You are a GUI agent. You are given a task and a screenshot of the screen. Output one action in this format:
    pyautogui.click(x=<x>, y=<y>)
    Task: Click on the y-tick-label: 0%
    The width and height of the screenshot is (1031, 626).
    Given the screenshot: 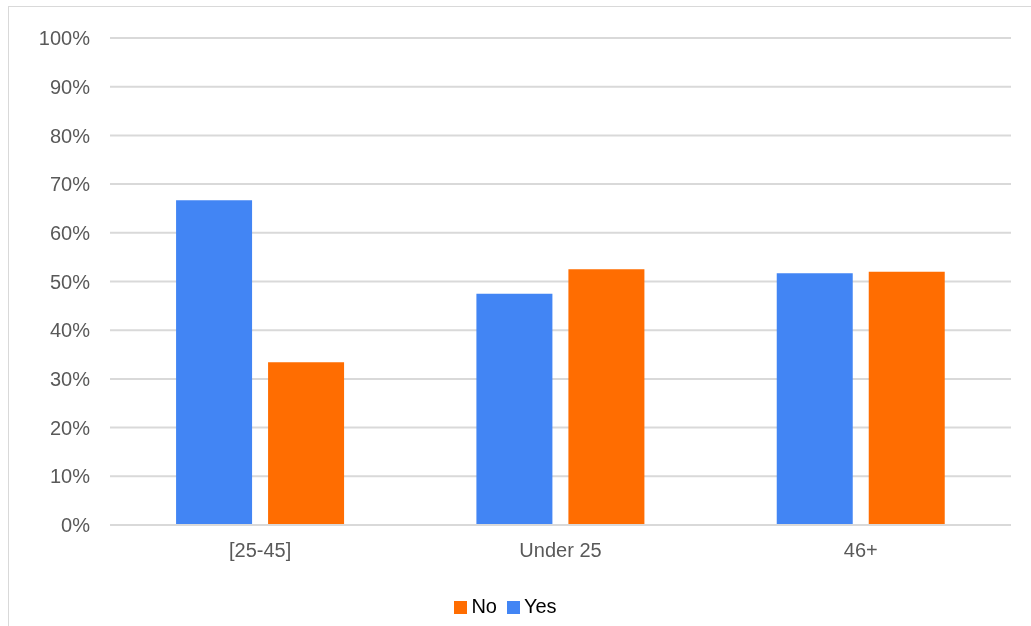 What is the action you would take?
    pyautogui.click(x=76, y=525)
    